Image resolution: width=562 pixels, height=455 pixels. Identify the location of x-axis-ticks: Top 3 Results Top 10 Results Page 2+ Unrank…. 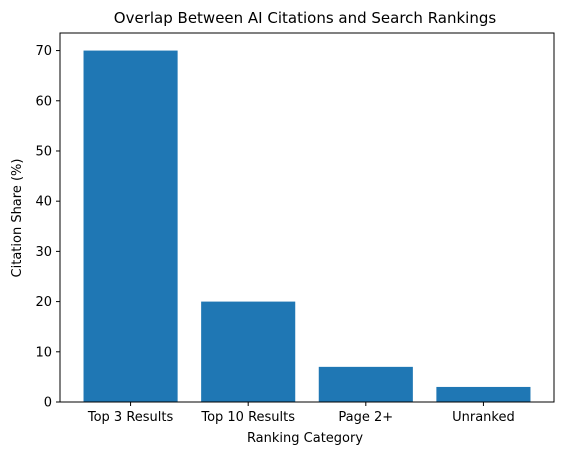
(301, 413).